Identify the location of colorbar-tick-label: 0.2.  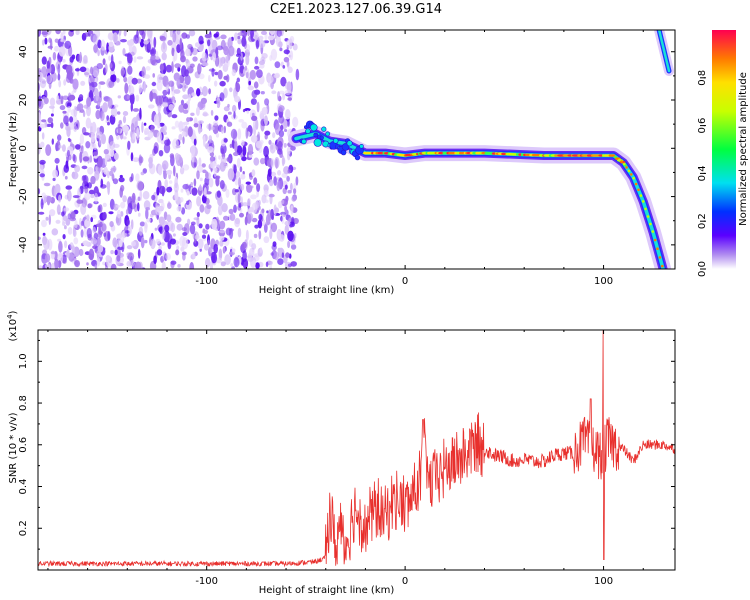
(702, 221).